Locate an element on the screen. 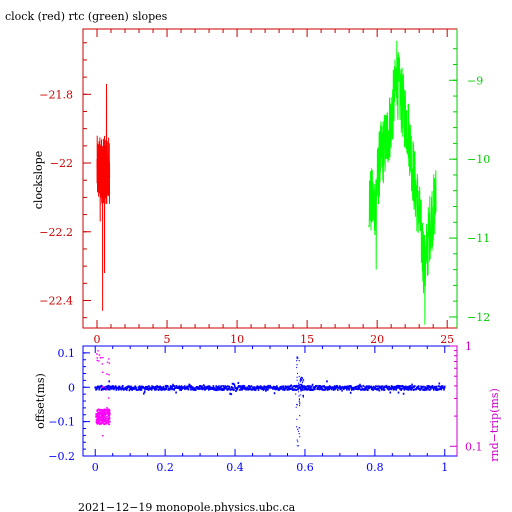 This screenshot has width=512, height=512. top-x-tick-label: 25 is located at coordinates (447, 339).